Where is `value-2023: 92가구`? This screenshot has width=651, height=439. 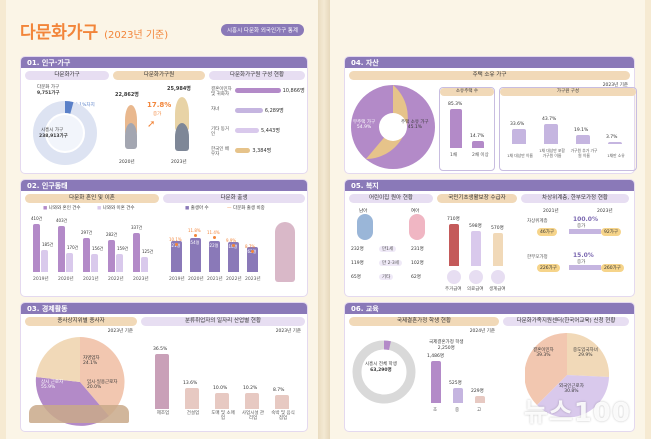 value-2023: 92가구 is located at coordinates (611, 232).